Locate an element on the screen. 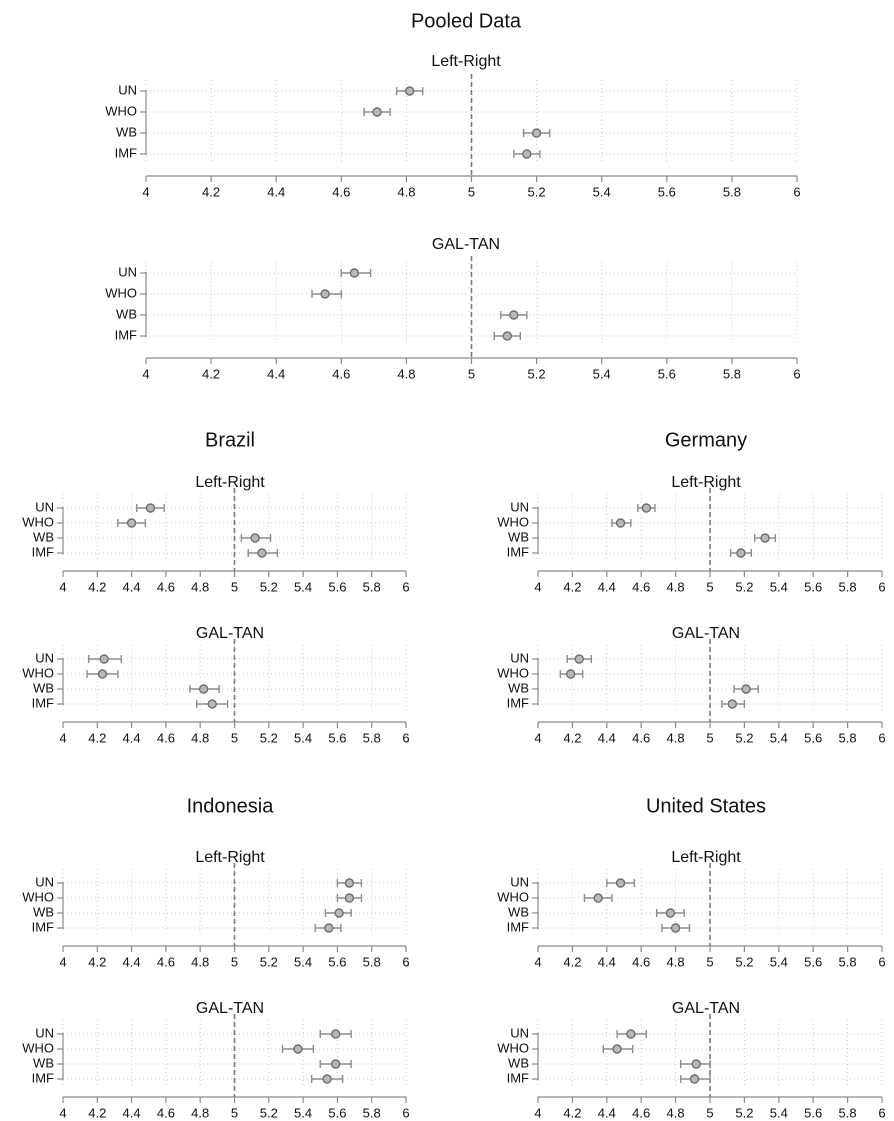 Image resolution: width=894 pixels, height=1121 pixels. group-title: Pooled Data is located at coordinates (466, 21).